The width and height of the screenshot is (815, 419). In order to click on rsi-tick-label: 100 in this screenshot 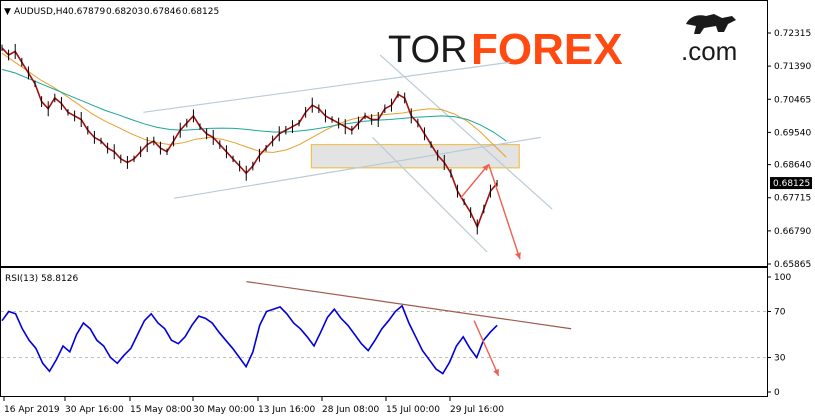, I will do `click(782, 278)`.